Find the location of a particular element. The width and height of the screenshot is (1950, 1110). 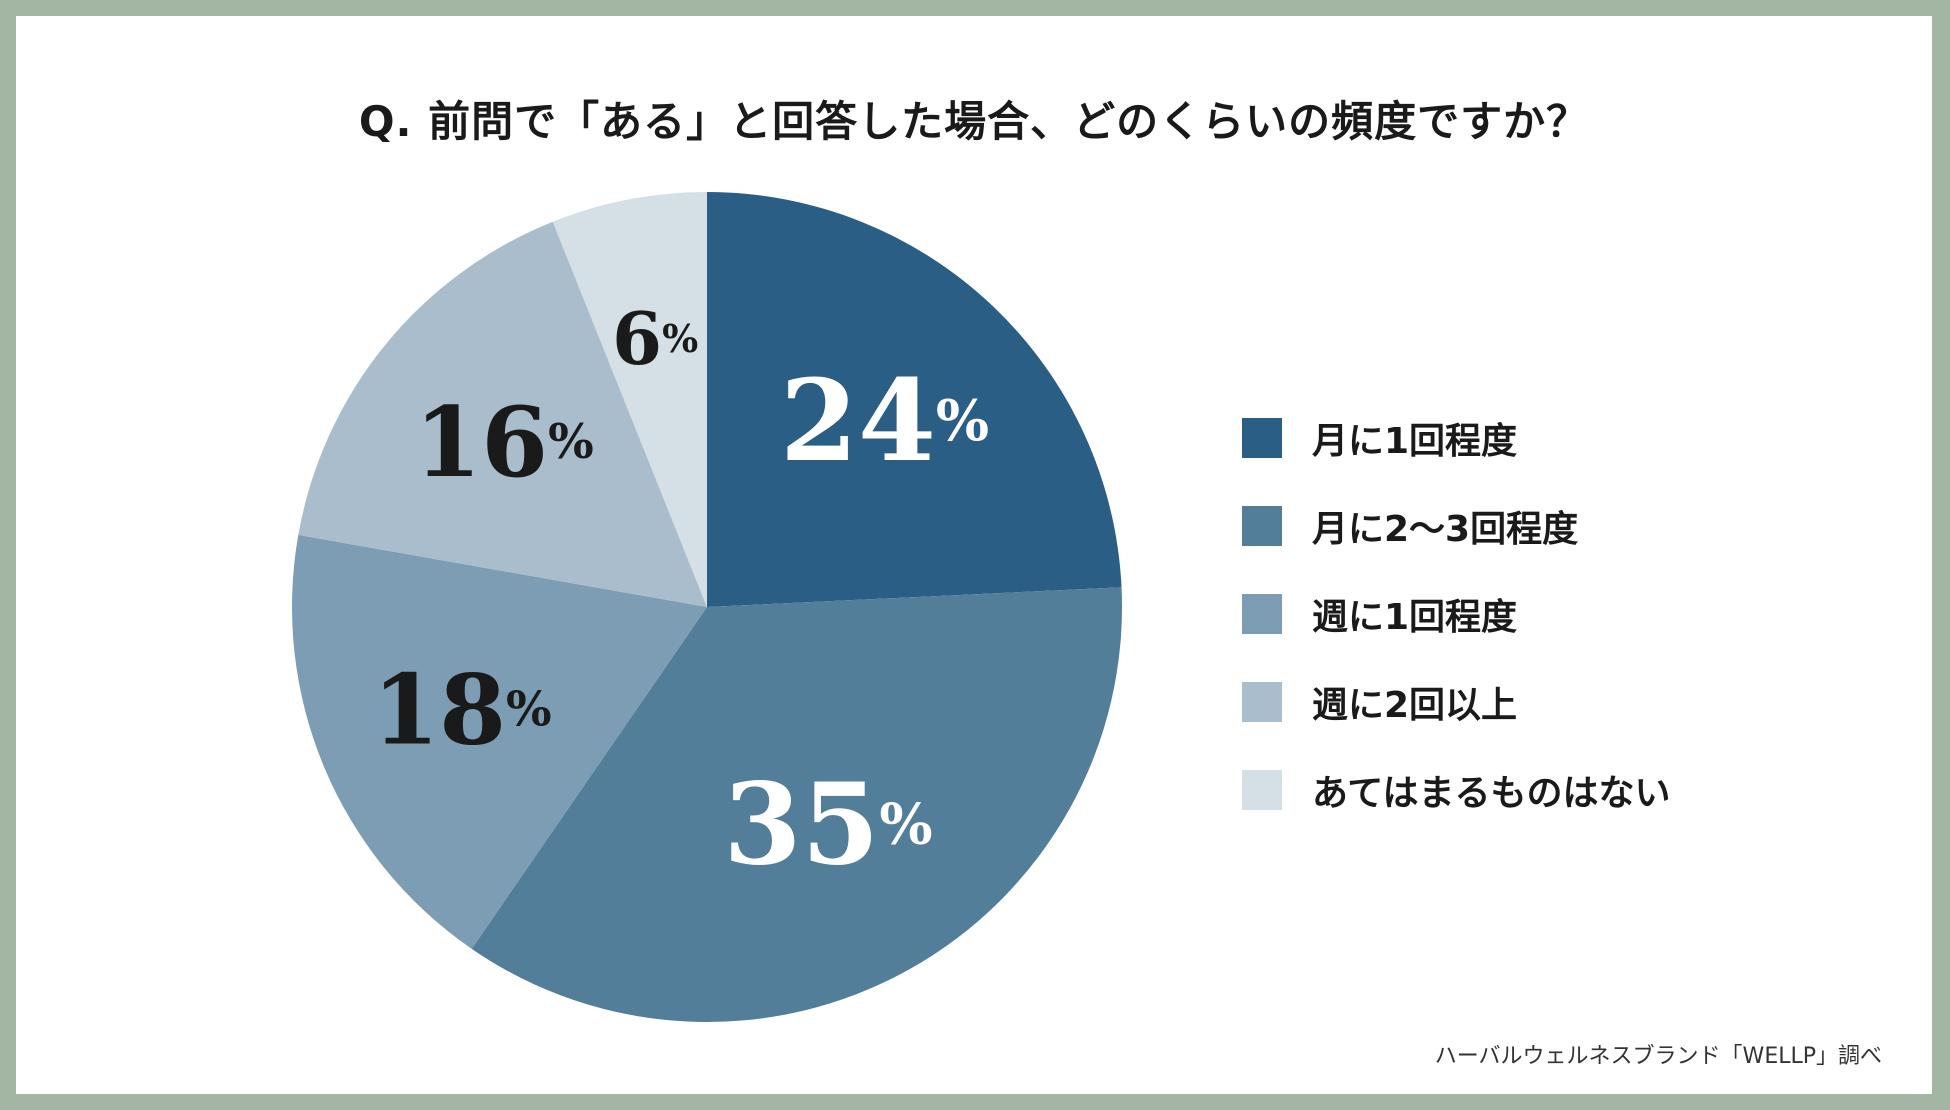

slice-value-label: 6% is located at coordinates (655, 338).